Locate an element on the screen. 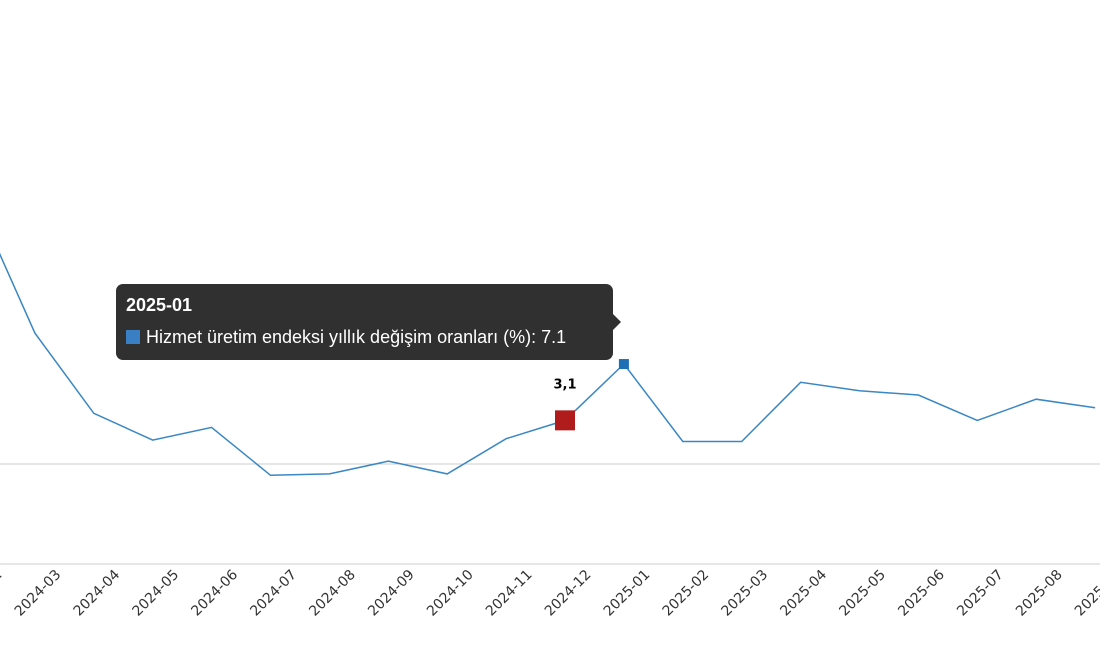 This screenshot has width=1100, height=650. x-tick-label: 2025-07 is located at coordinates (980, 593).